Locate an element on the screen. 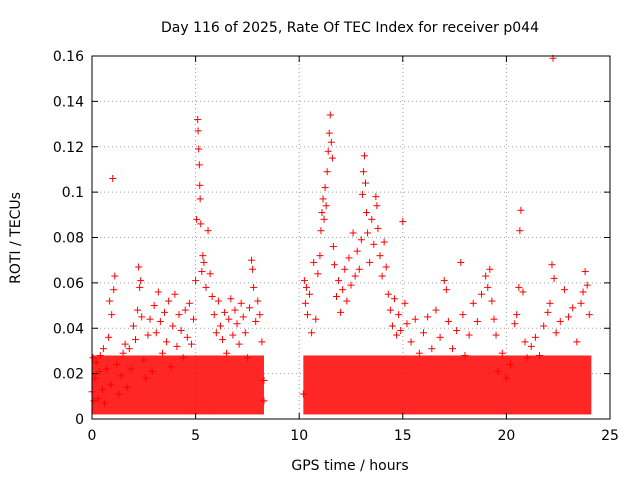 This screenshot has height=480, width=640. x-tick-label: 25 is located at coordinates (610, 436).